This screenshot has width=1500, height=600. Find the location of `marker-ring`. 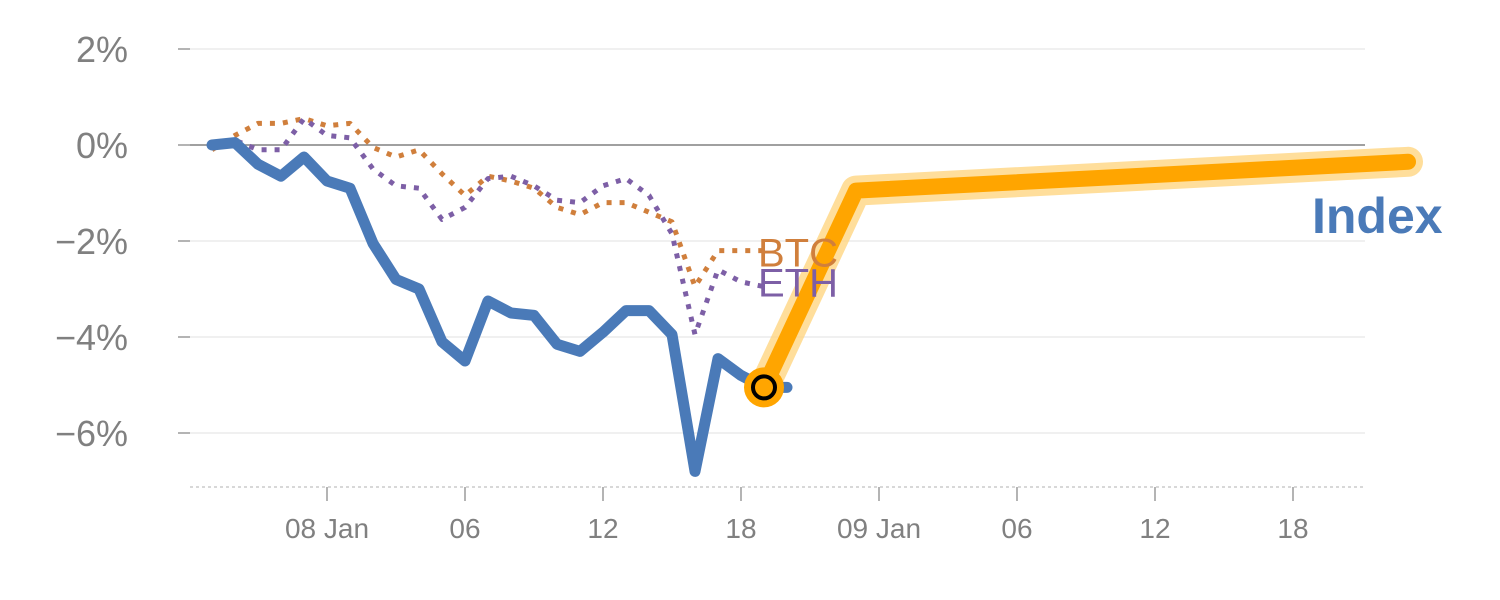

marker-ring is located at coordinates (764, 387).